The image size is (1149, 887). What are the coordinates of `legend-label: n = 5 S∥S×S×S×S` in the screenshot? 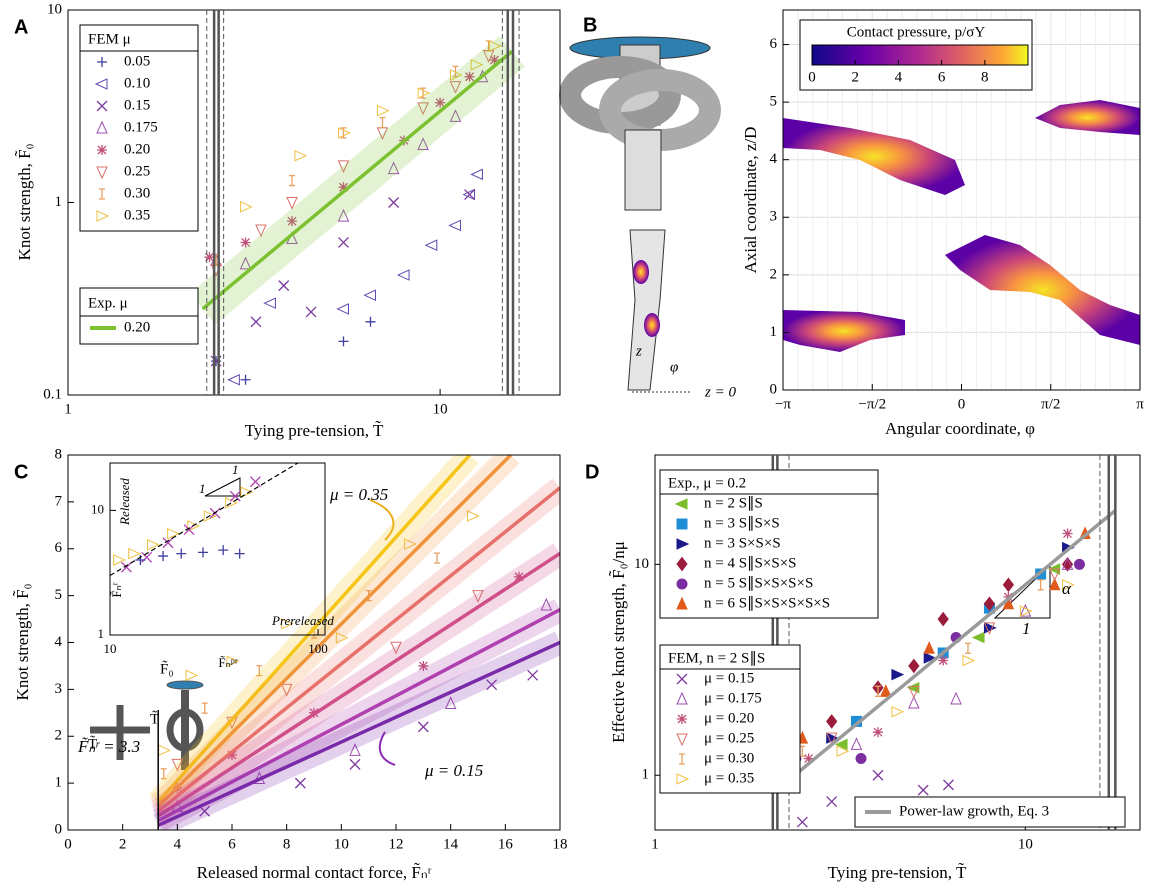 It's located at (758, 583).